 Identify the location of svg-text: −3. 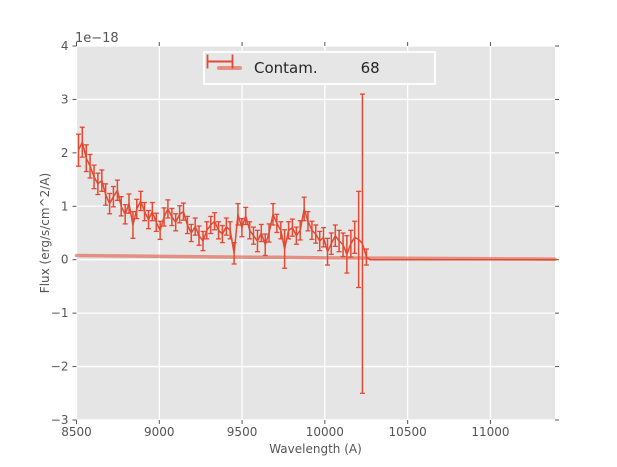
(60, 420).